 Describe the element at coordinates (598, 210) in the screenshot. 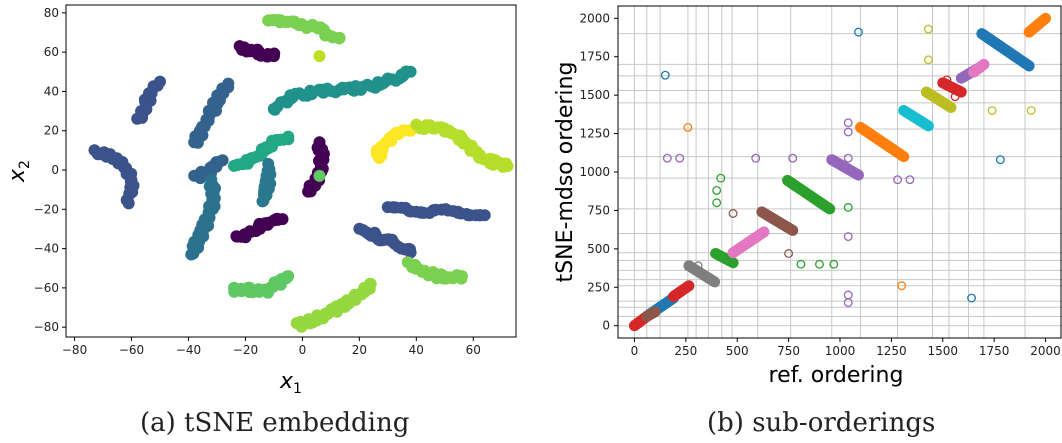

I see `y-tick-label: 750` at that location.